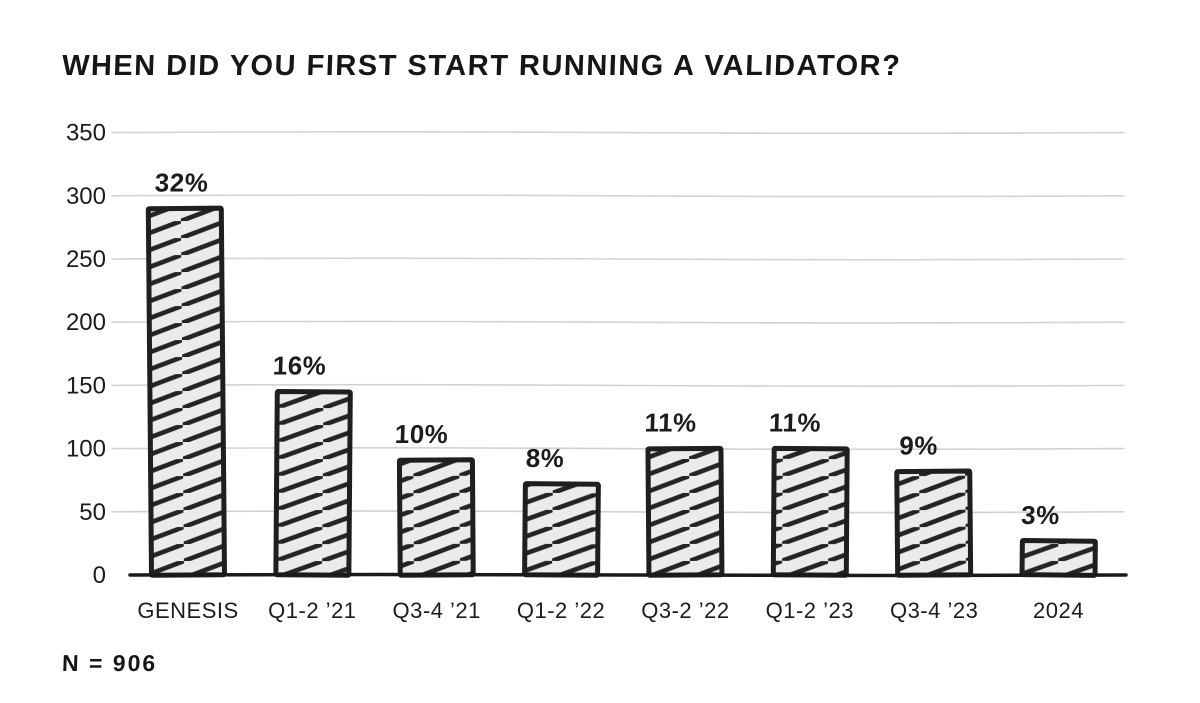 This screenshot has height=703, width=1200. Describe the element at coordinates (1058, 610) in the screenshot. I see `x-axis-label: 2024` at that location.